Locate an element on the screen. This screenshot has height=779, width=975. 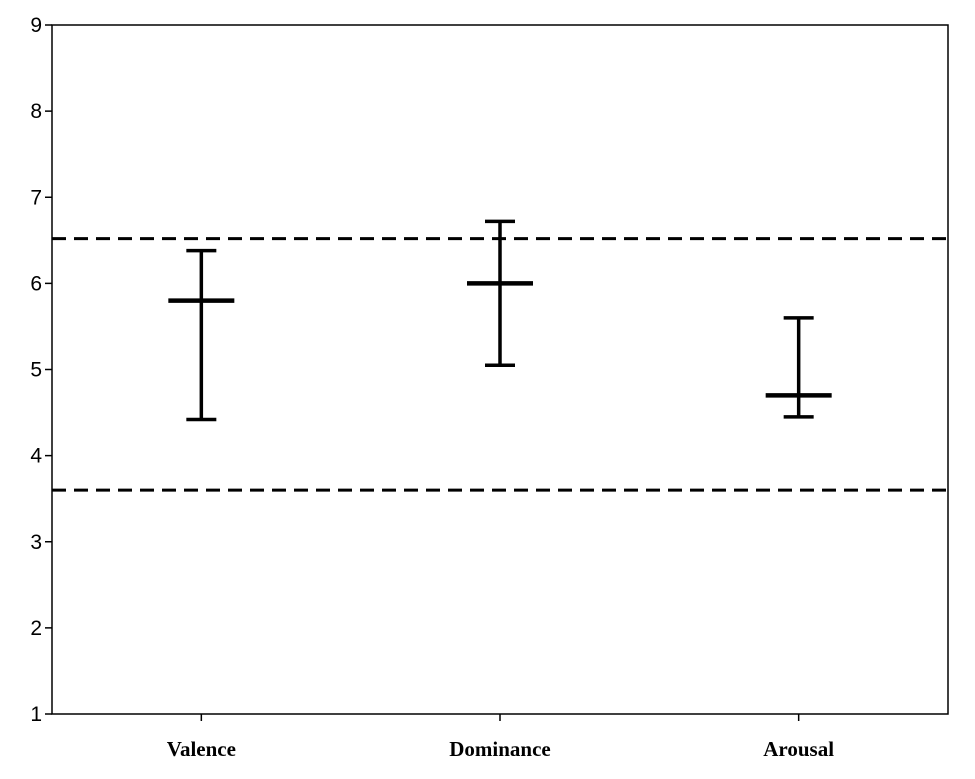
y-axis: 1 2 3 4 5 6 7 8 9 is located at coordinates (41, 370).